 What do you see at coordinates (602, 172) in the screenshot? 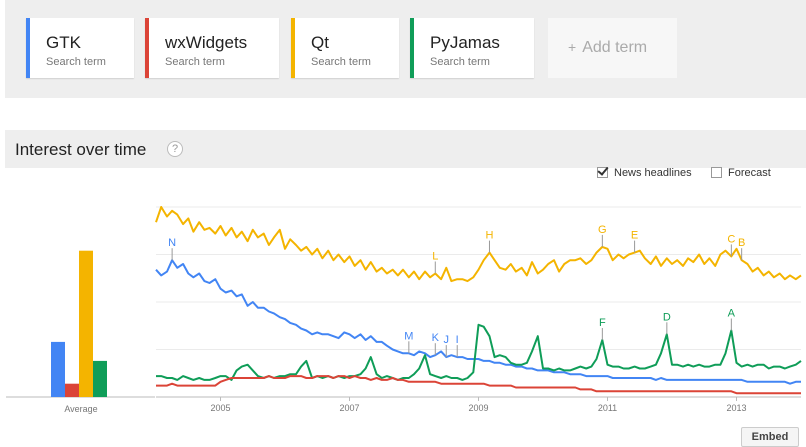
I see `checkbox-checked-icon` at bounding box center [602, 172].